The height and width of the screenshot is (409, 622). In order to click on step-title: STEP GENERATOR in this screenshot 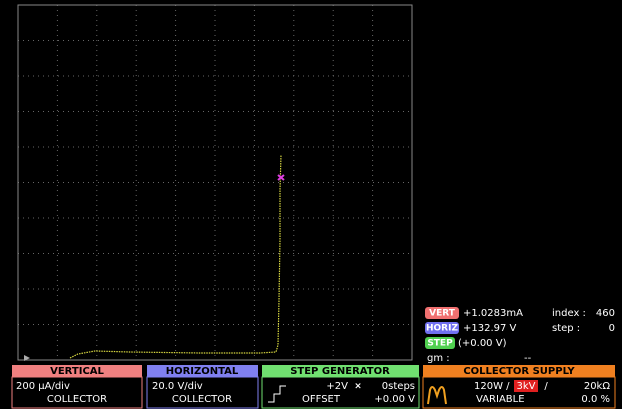, I will do `click(340, 371)`.